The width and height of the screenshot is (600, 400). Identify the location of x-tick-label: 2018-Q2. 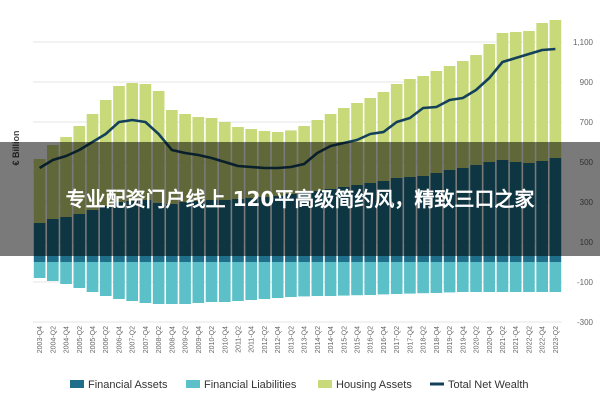
(424, 339).